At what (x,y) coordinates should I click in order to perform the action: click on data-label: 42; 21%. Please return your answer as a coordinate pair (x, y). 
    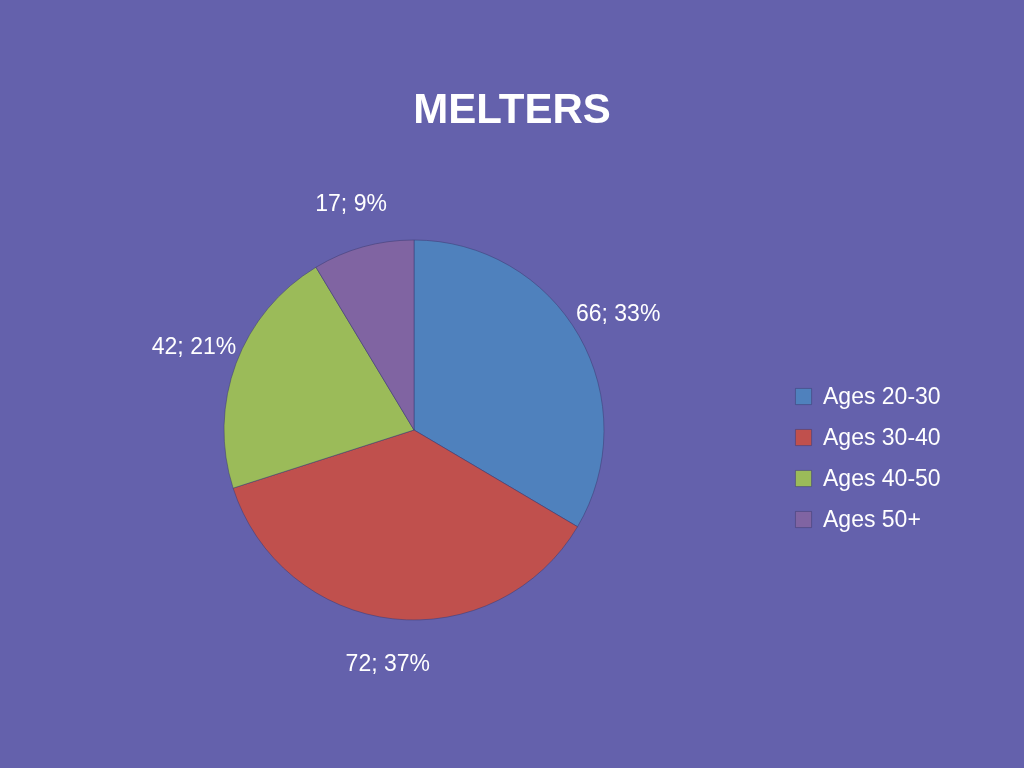
    Looking at the image, I should click on (194, 346).